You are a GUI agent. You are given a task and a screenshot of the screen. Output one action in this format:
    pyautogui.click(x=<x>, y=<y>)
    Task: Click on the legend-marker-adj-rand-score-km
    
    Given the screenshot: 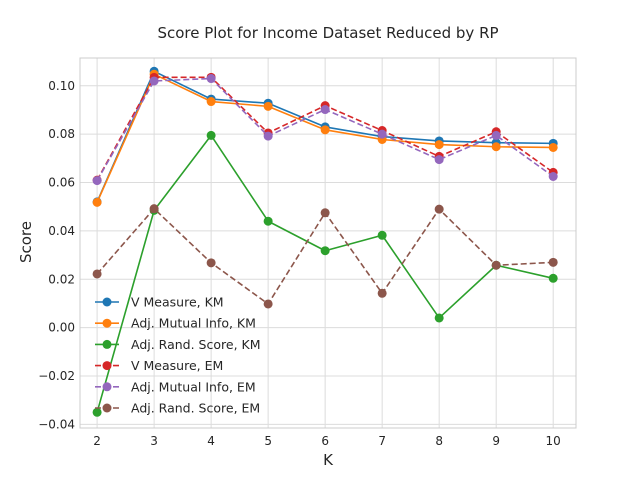 What is the action you would take?
    pyautogui.click(x=107, y=344)
    